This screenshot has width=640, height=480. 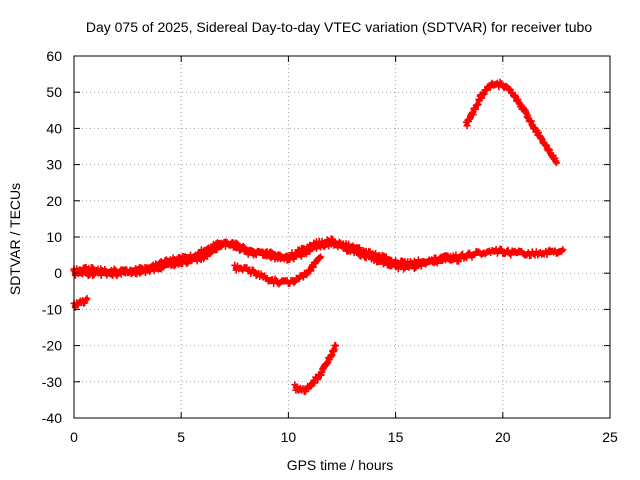 I want to click on y-tick-label: 20, so click(x=54, y=201).